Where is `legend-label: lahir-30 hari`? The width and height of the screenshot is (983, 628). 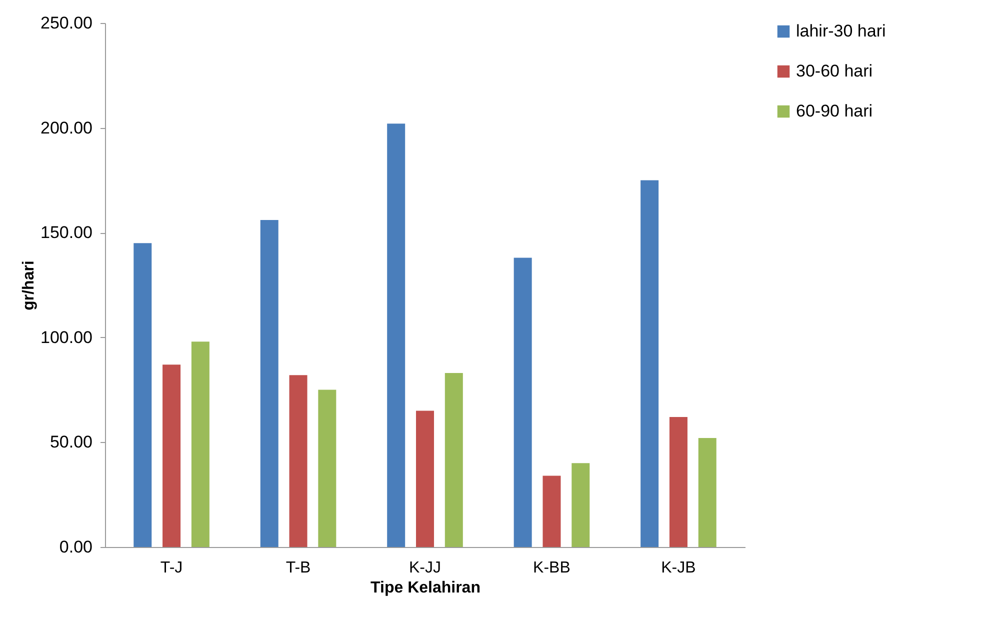 legend-label: lahir-30 hari is located at coordinates (841, 31).